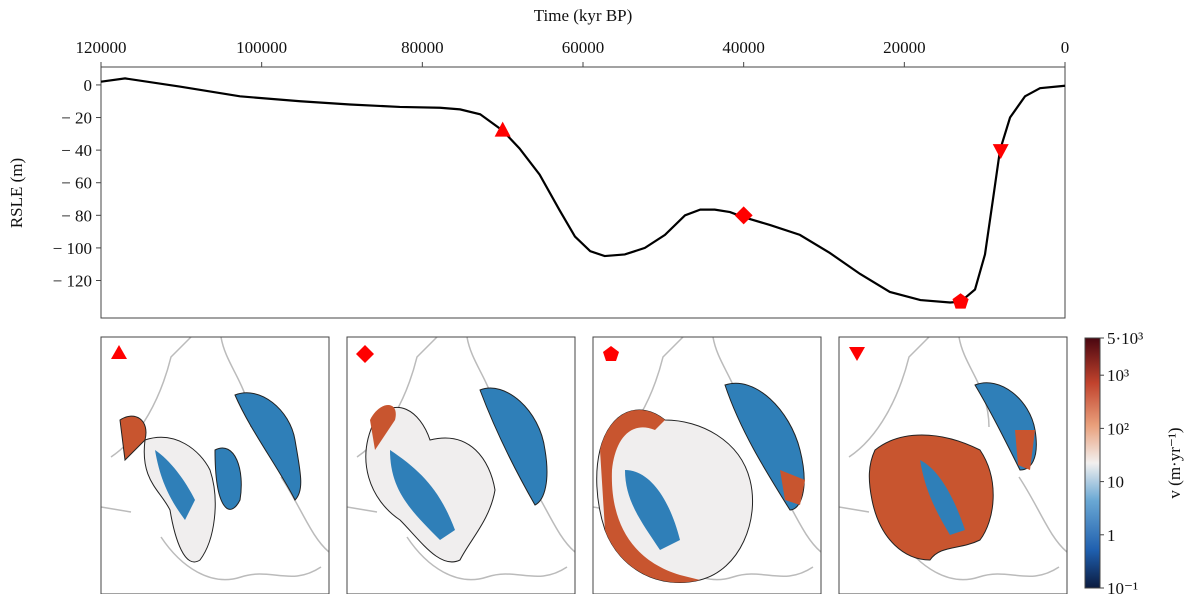 This screenshot has width=1195, height=599. What do you see at coordinates (1115, 482) in the screenshot?
I see `colorbar-tick-label: 10` at bounding box center [1115, 482].